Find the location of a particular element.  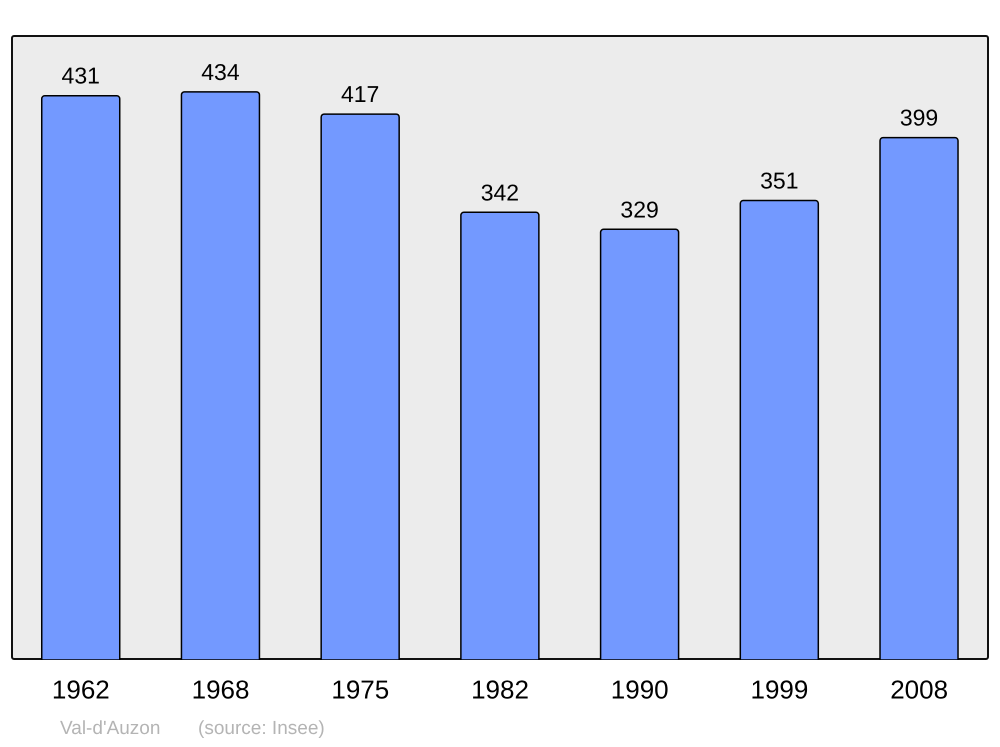

text: (source: Insee) is located at coordinates (261, 729).